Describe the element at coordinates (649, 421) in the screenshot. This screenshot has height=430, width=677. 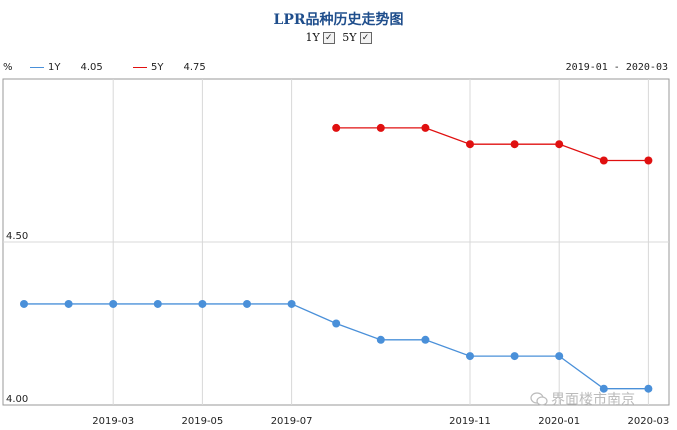
I see `x-tick-label: 2020-03` at that location.